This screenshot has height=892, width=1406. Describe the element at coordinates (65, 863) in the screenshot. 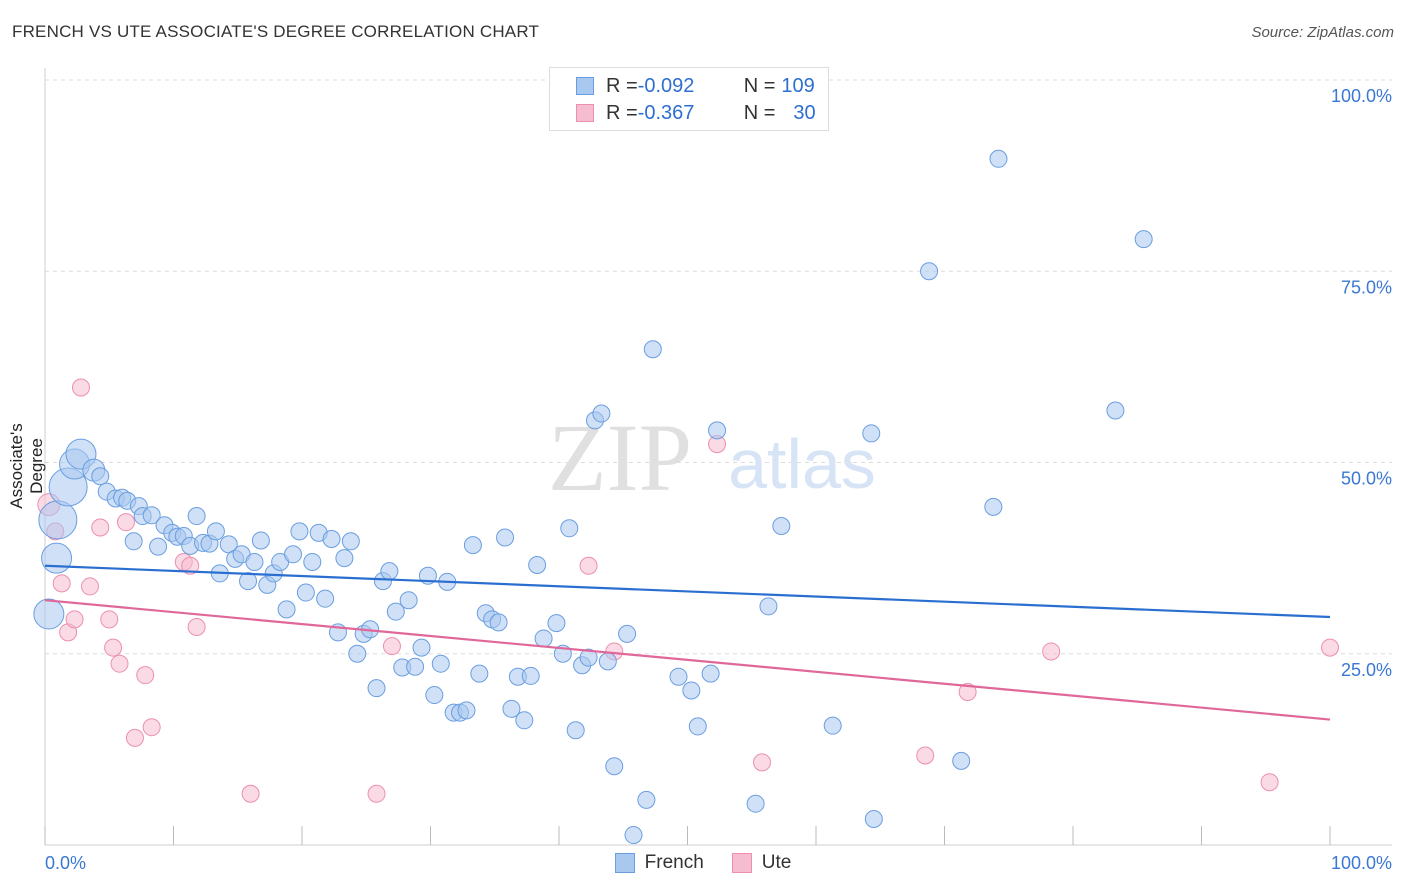

I see `x-tick-label-min: 0.0%` at that location.